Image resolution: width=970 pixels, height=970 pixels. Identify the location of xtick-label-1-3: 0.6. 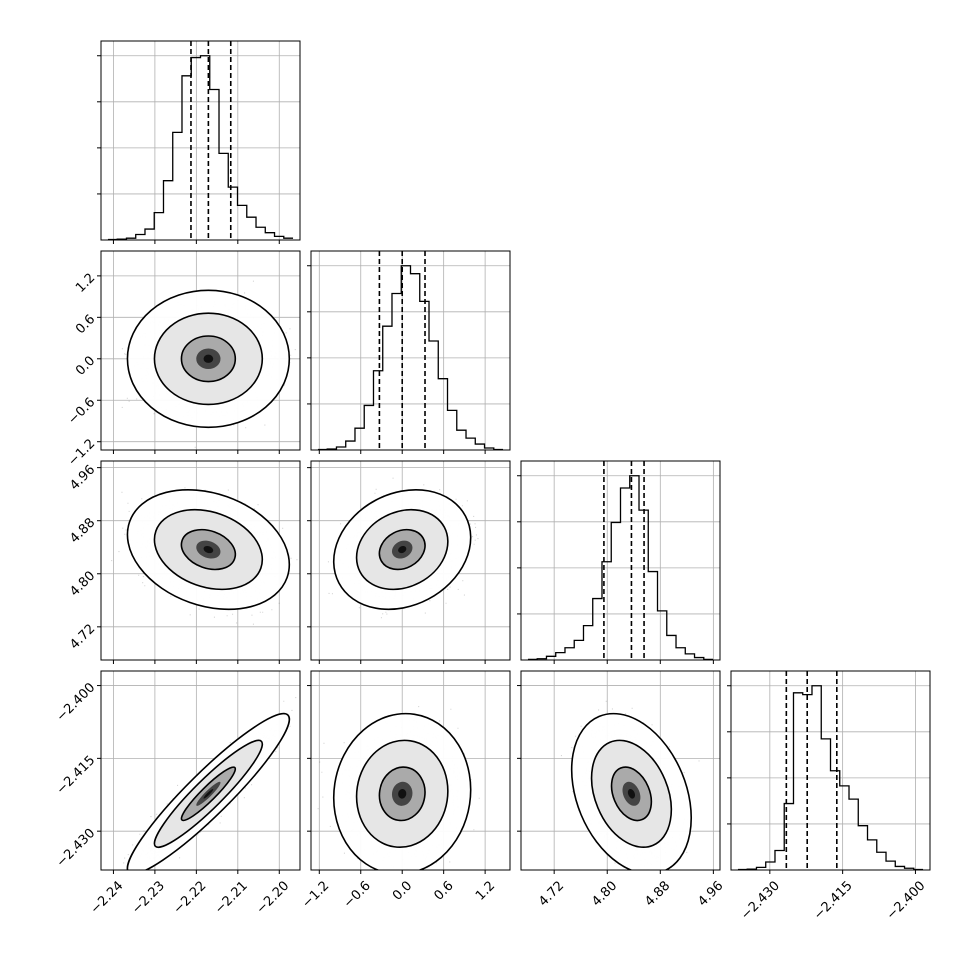
(443, 890).